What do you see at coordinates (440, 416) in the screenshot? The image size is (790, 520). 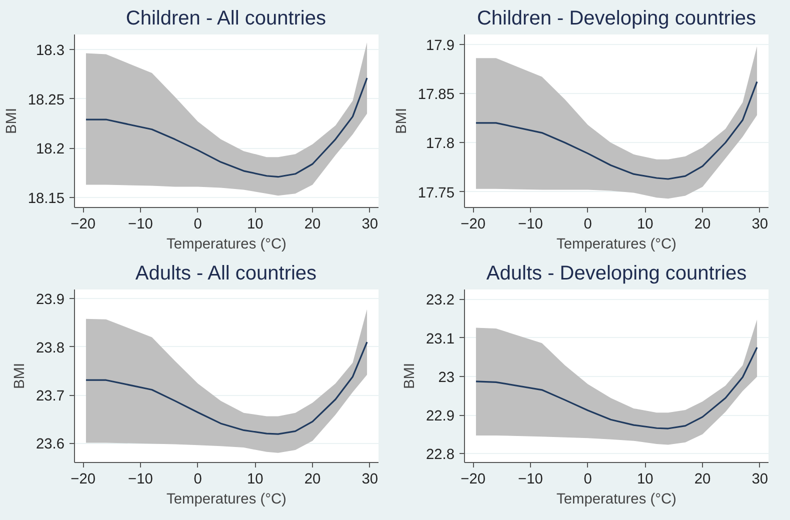 I see `y-tick-label: 22.9` at bounding box center [440, 416].